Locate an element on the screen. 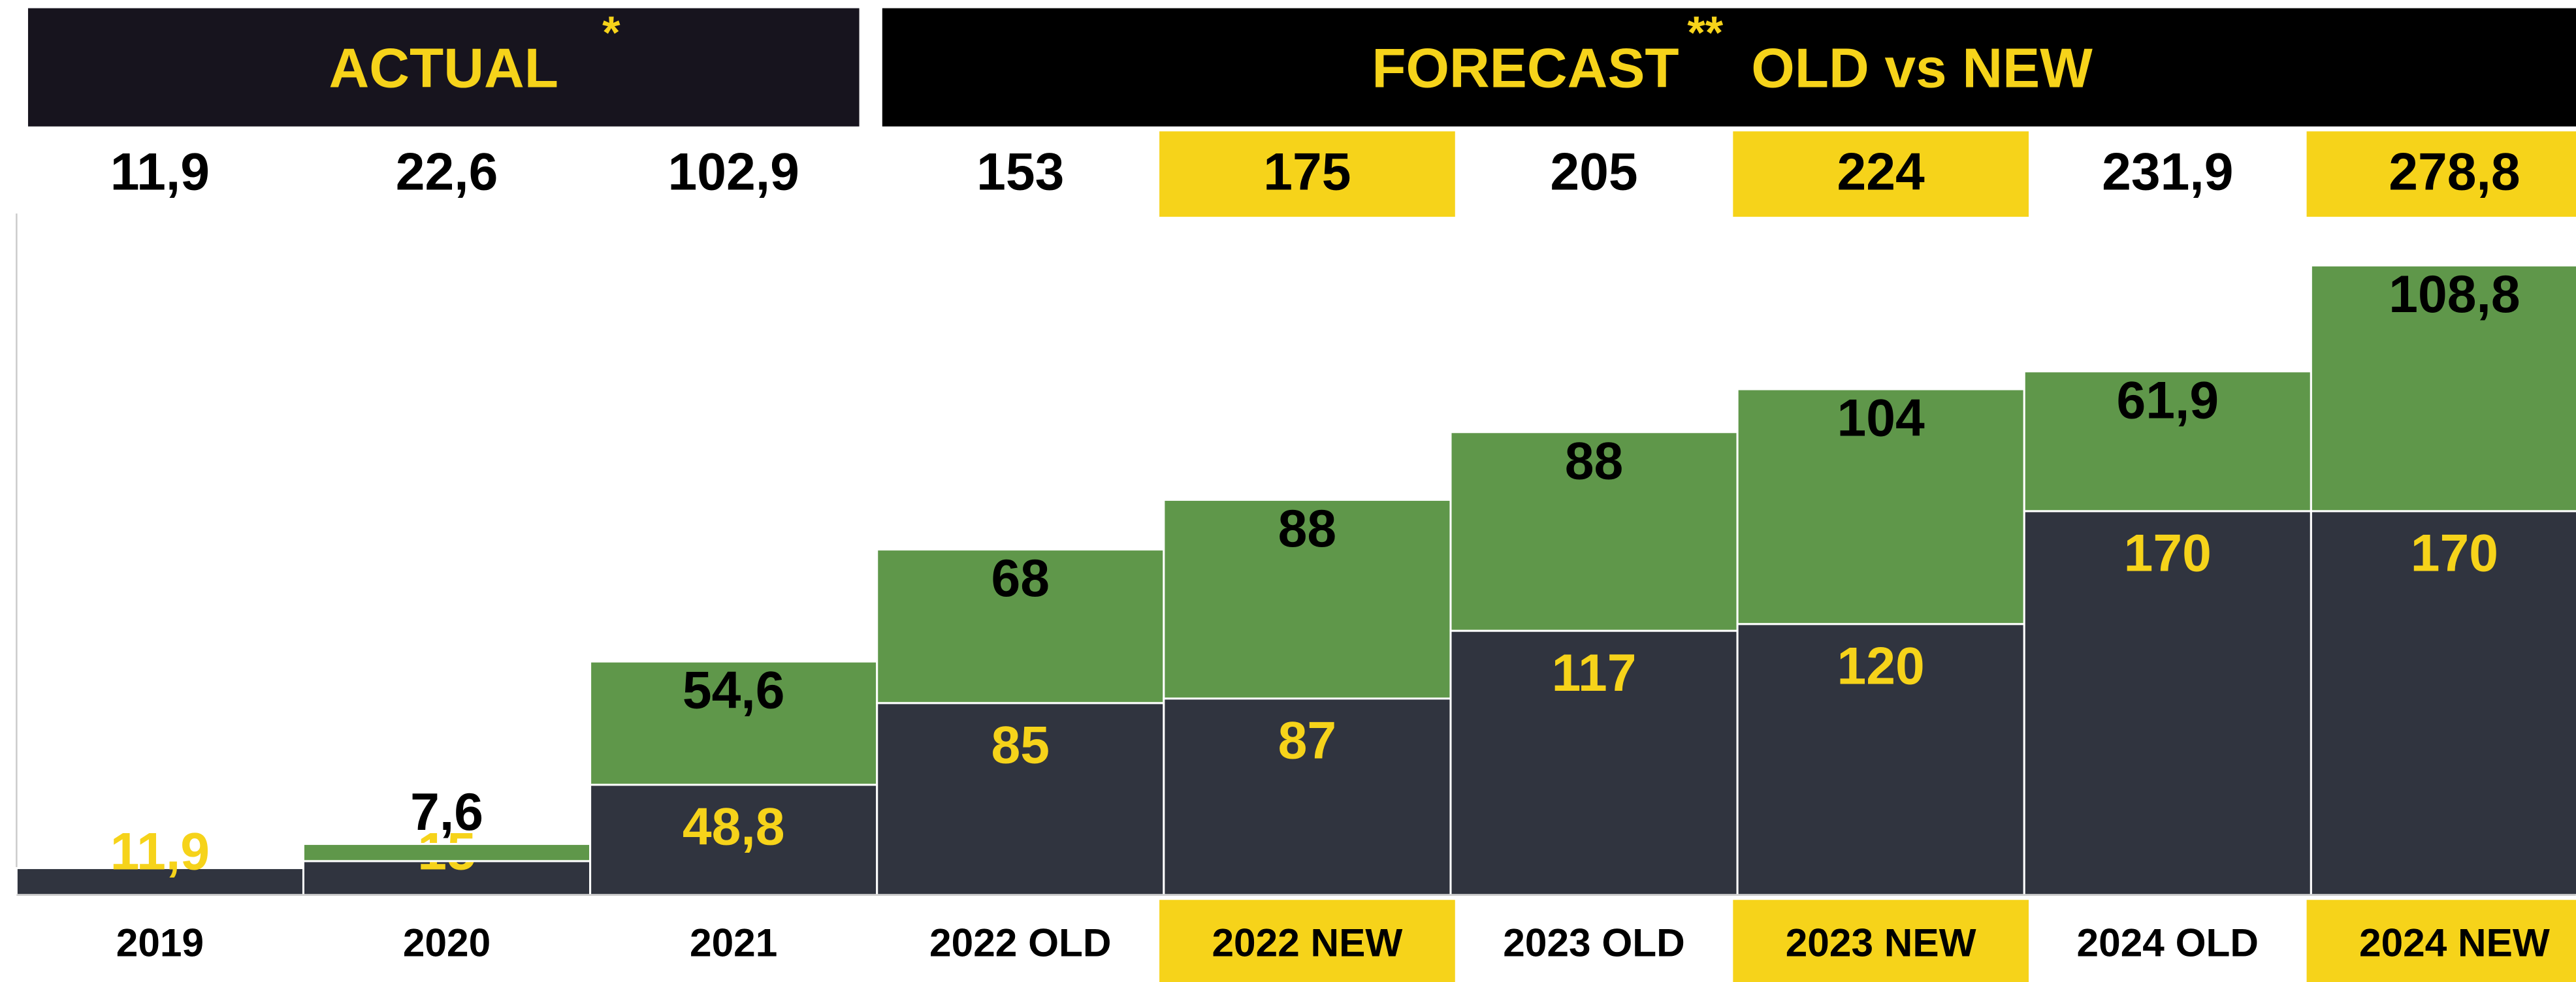  value-label: 120 is located at coordinates (1881, 666).